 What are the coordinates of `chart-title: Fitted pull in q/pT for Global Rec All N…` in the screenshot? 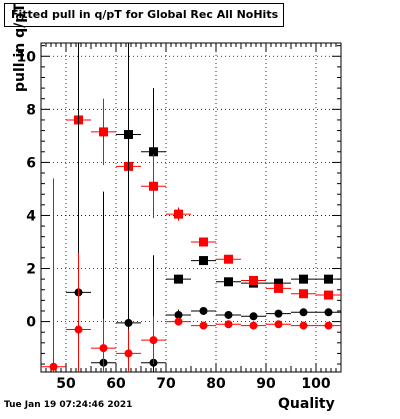 It's located at (144, 15).